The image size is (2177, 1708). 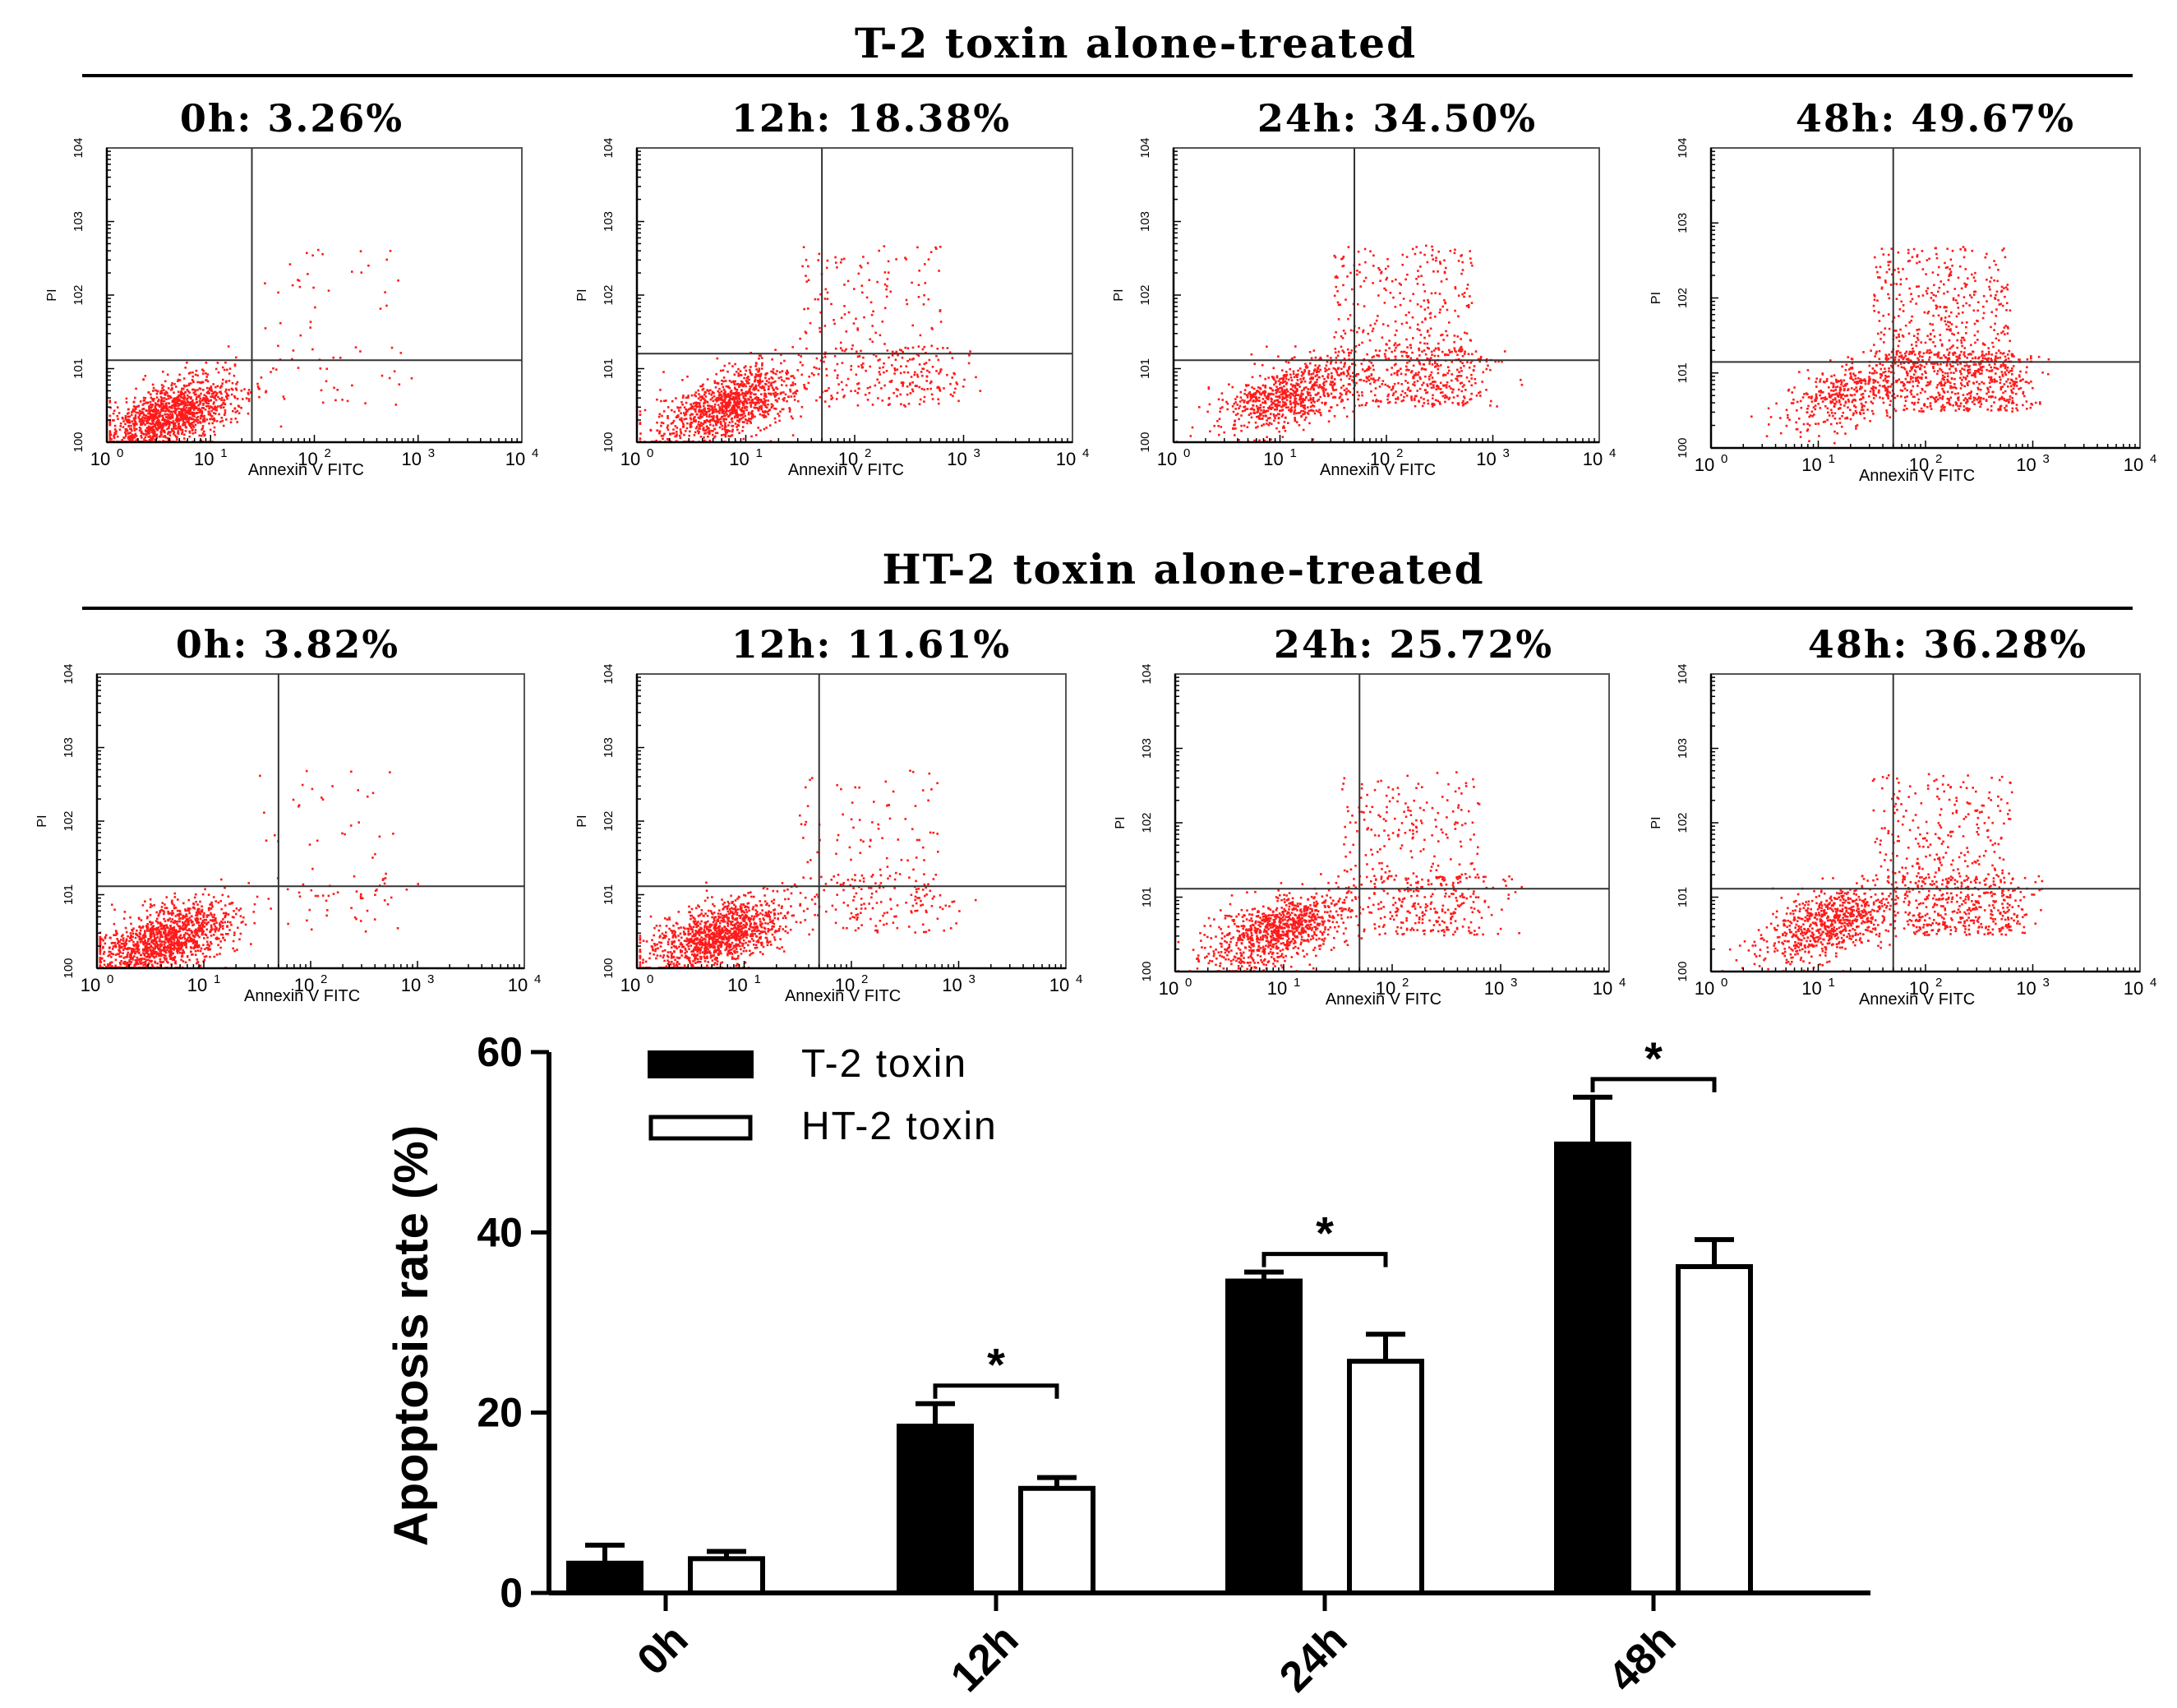 What do you see at coordinates (52, 295) in the screenshot?
I see `flow-y-axis-label: PI` at bounding box center [52, 295].